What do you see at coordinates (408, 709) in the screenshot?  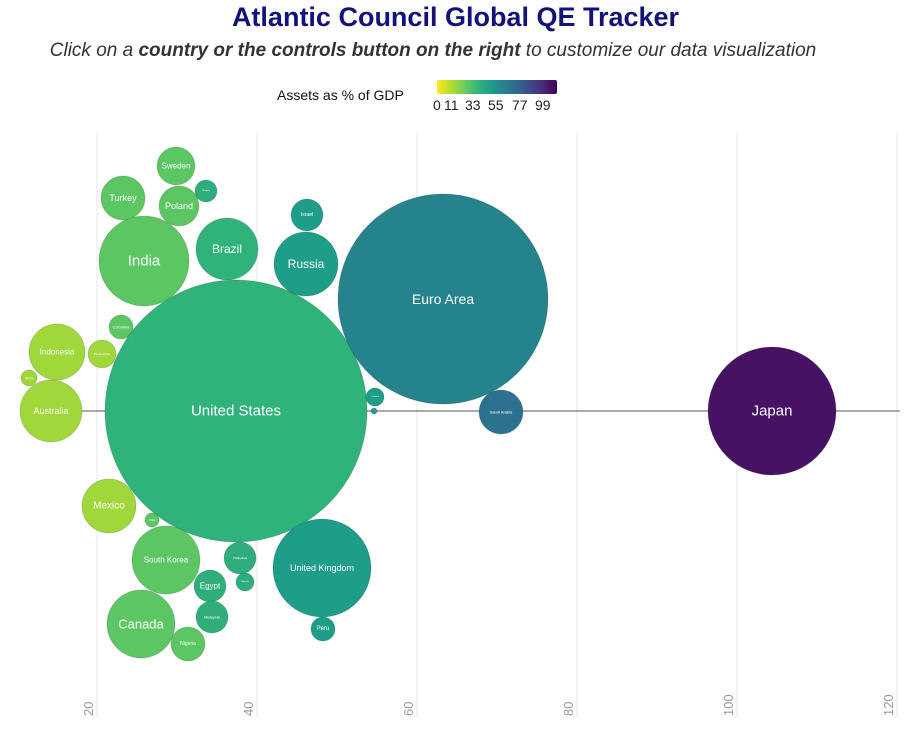 I see `x-tick-label: 60` at bounding box center [408, 709].